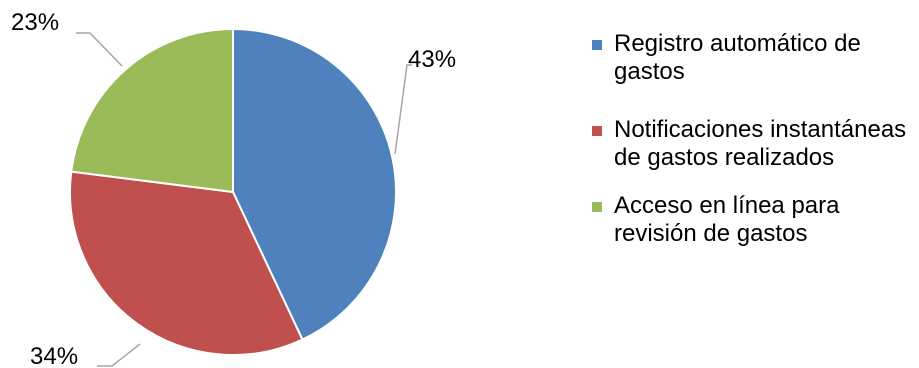  Describe the element at coordinates (186, 263) in the screenshot. I see `pie-slice-notificaciones` at that location.